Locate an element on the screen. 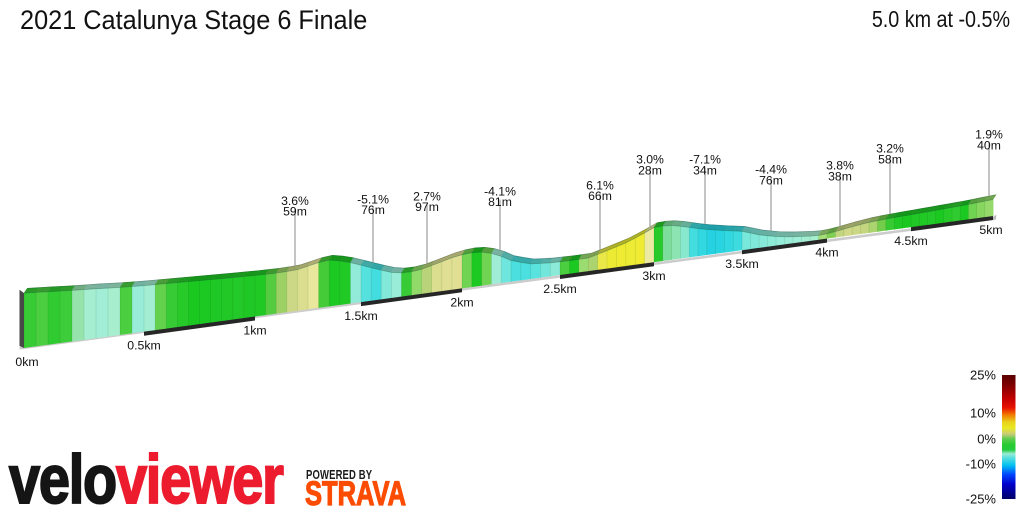 Image resolution: width=1024 pixels, height=517 pixels. svg-text: 2km is located at coordinates (461, 302).